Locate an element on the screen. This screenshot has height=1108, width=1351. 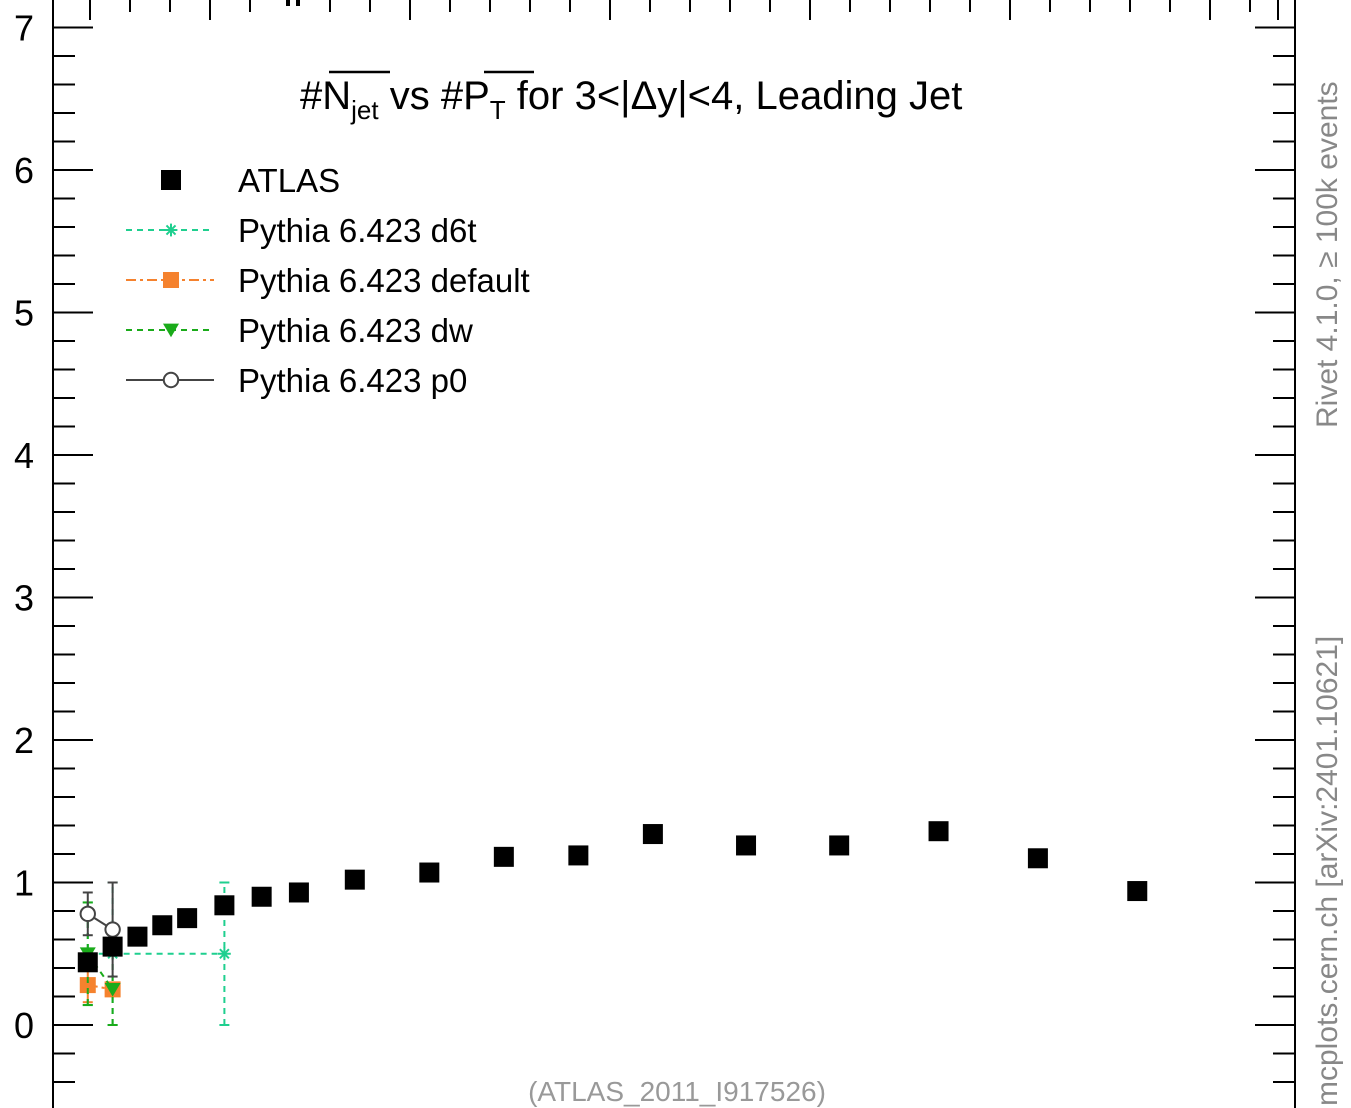
legend-label: Pythia 6.423 dw is located at coordinates (355, 330).